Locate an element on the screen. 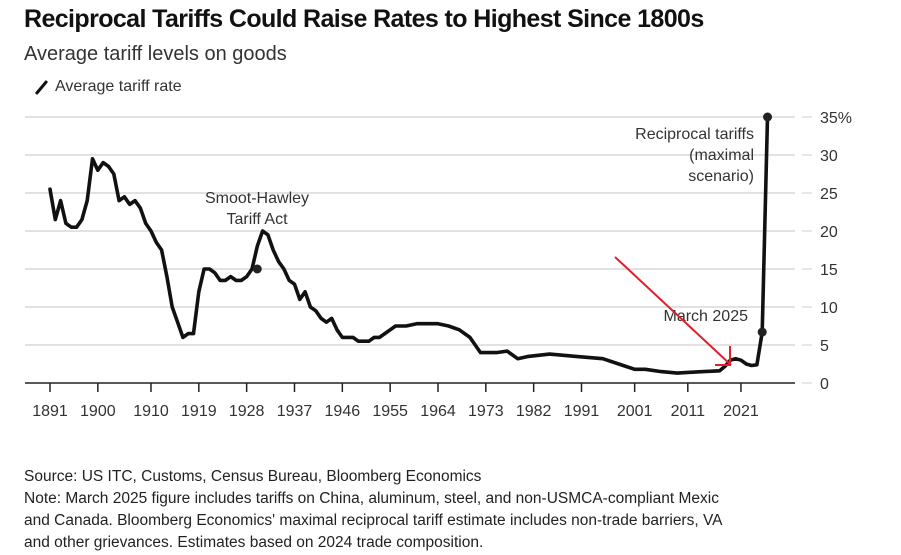  x-tick-label: 1991 is located at coordinates (582, 411).